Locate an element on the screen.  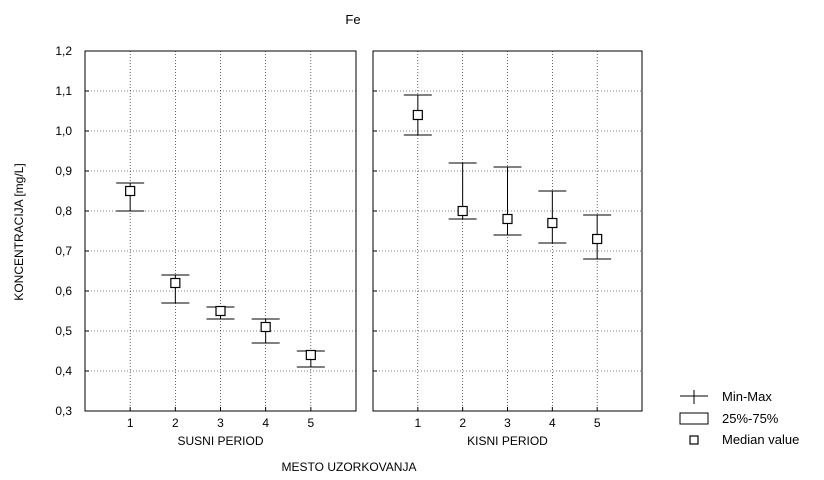
x-axis-label: MESTO UZORKOVANJA is located at coordinates (349, 467).